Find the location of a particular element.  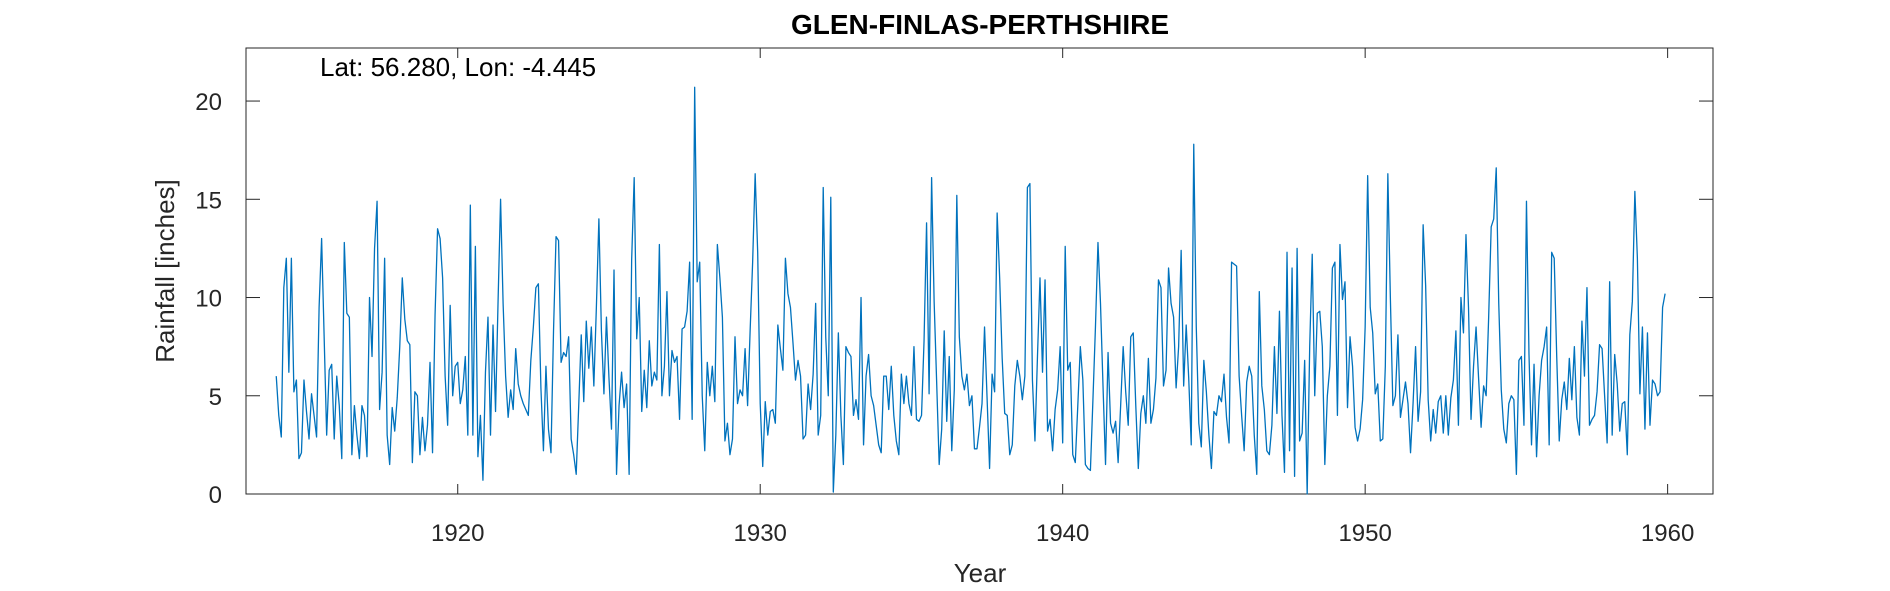

y-axis-label: Rainfall [inches] is located at coordinates (165, 271).